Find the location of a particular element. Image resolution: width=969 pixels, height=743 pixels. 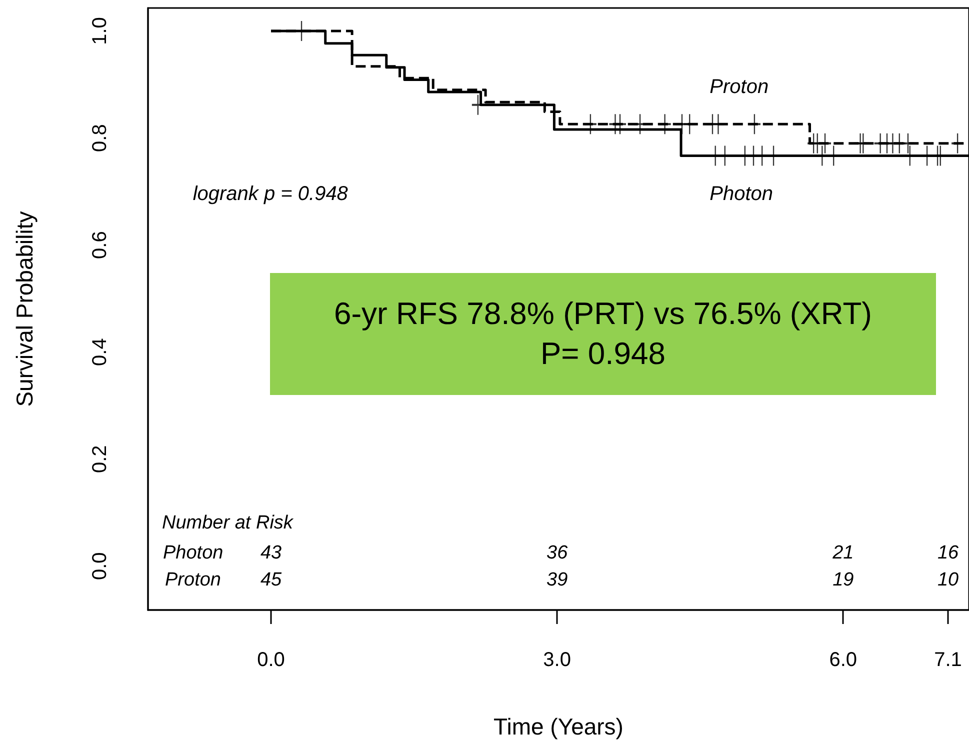

x-tick-label: 6.0 is located at coordinates (843, 660).